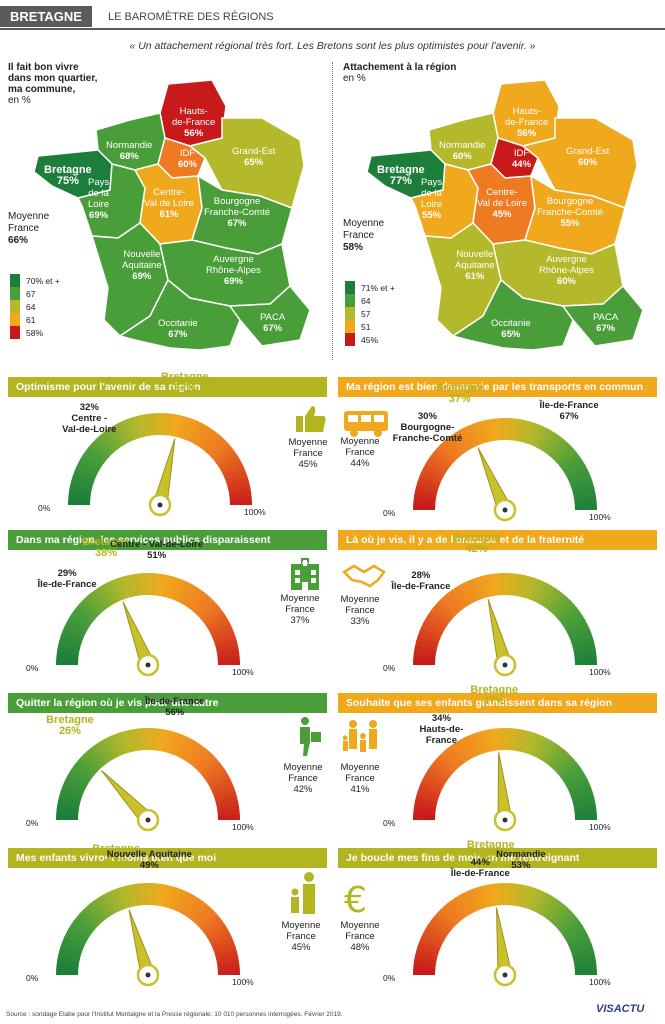 Image resolution: width=665 pixels, height=1024 pixels. I want to click on gauge-hub, so click(160, 505).